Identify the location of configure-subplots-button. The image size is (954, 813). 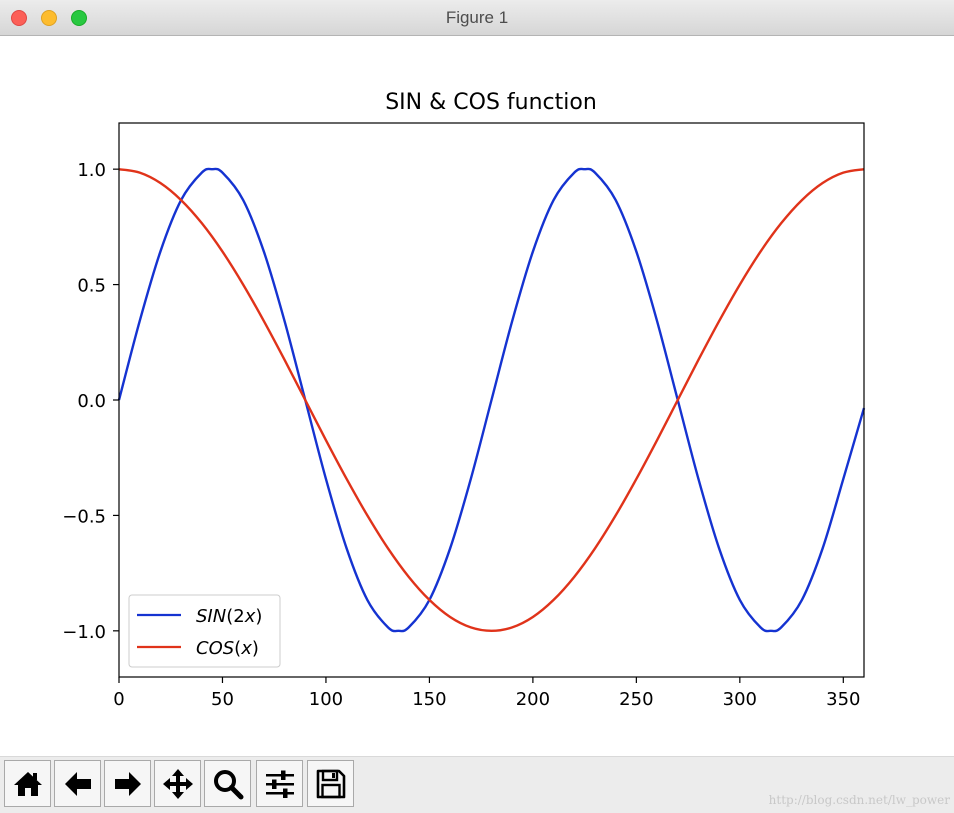
(279, 783).